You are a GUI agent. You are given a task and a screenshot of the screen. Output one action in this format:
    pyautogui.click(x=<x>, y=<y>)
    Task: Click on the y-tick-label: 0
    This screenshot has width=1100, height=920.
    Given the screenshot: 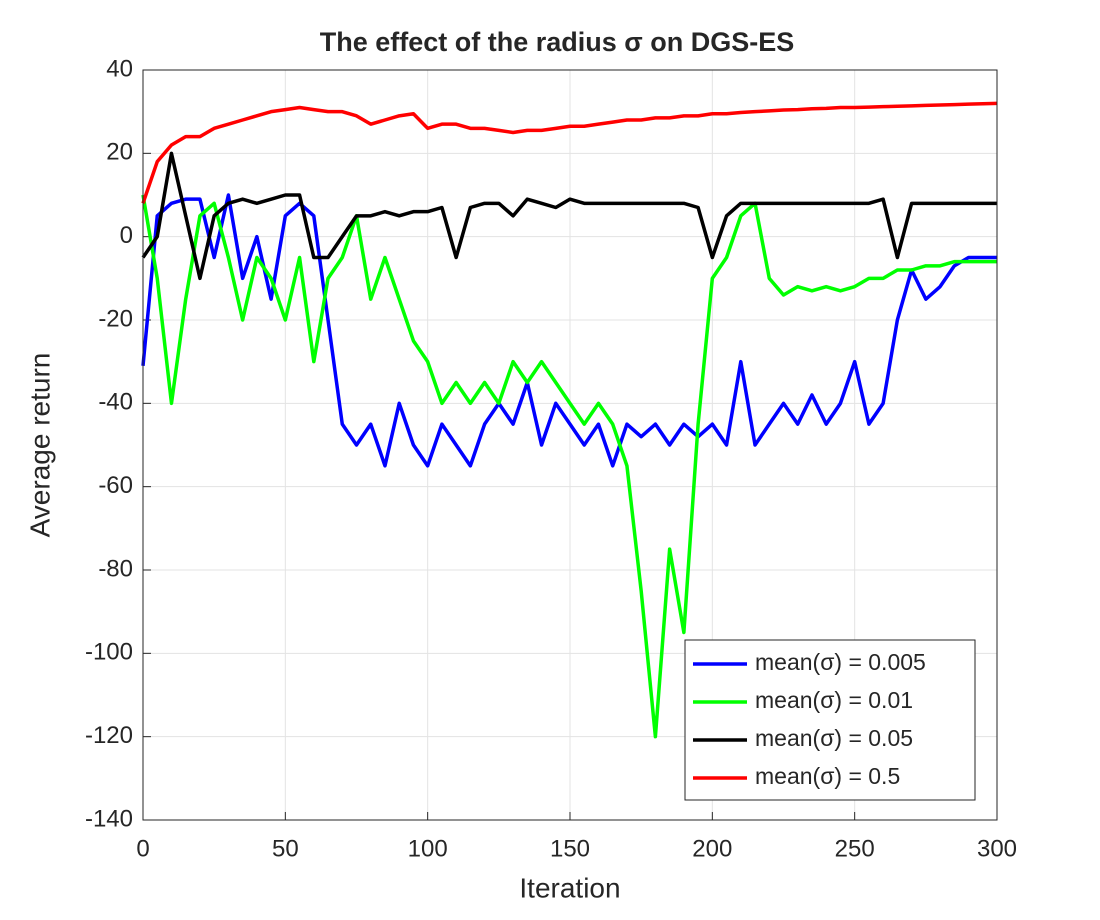 What is the action you would take?
    pyautogui.click(x=126, y=235)
    